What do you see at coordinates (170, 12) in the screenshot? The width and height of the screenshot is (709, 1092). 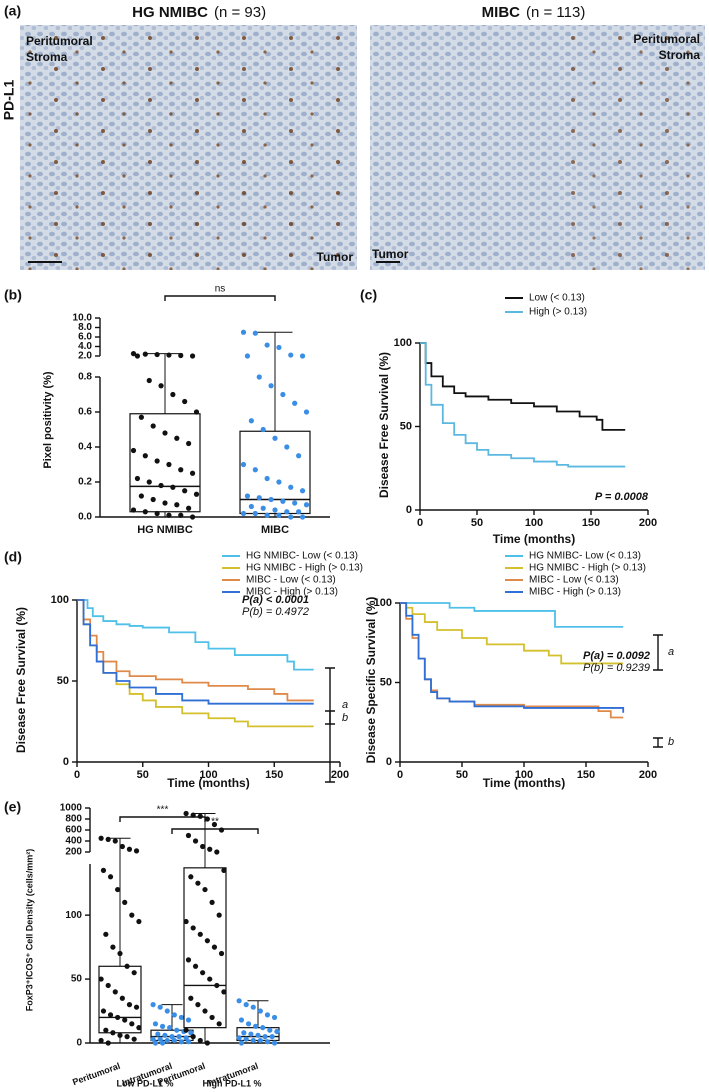 I see `image-title: HG NMIBC` at bounding box center [170, 12].